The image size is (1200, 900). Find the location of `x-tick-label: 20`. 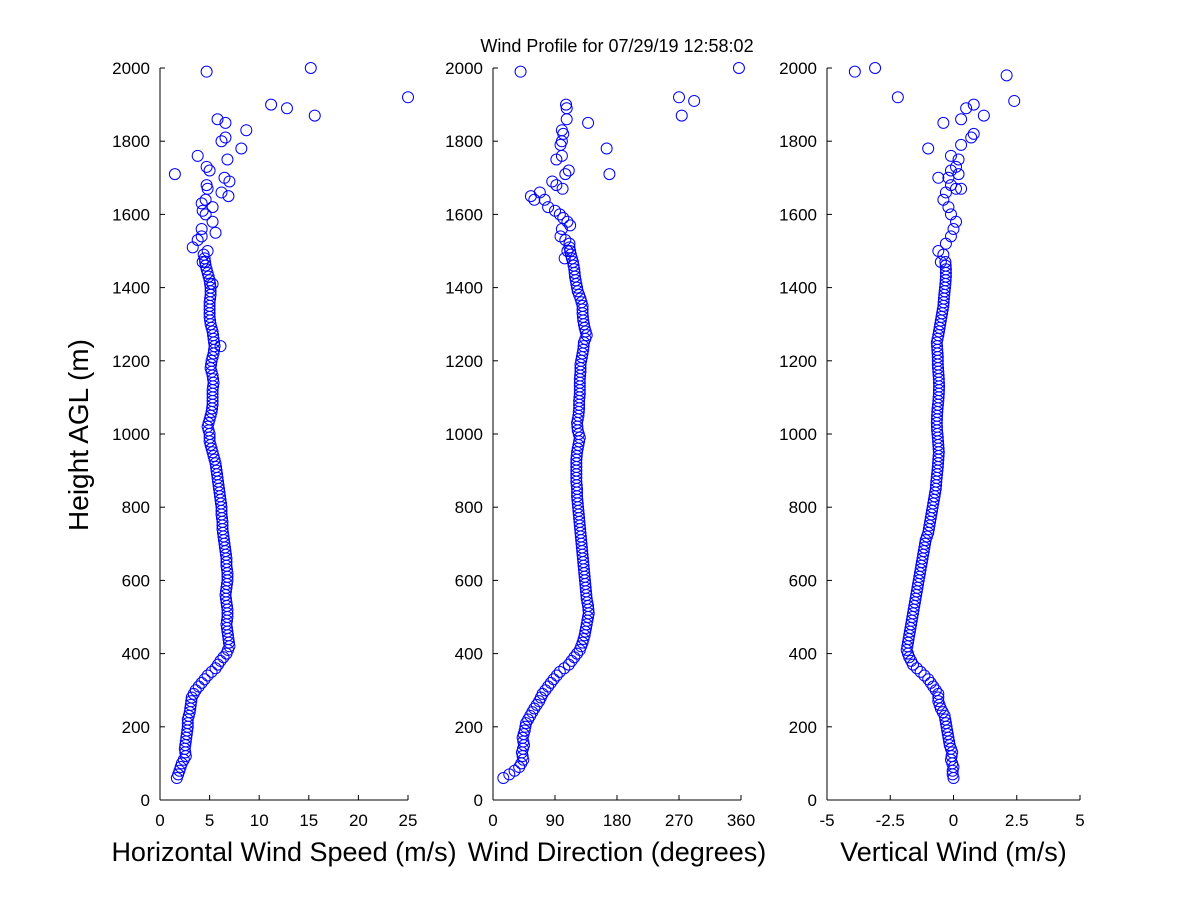

x-tick-label: 20 is located at coordinates (358, 820).